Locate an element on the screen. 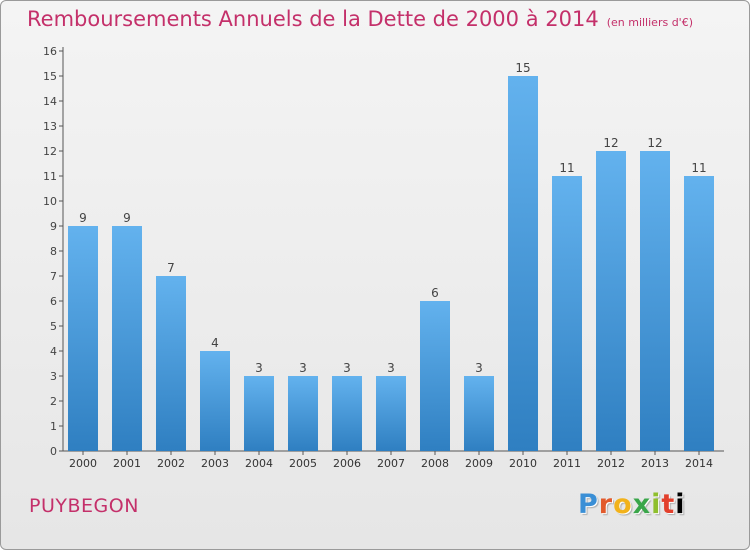 The height and width of the screenshot is (550, 750). x-tick-label: 2007 is located at coordinates (391, 463).